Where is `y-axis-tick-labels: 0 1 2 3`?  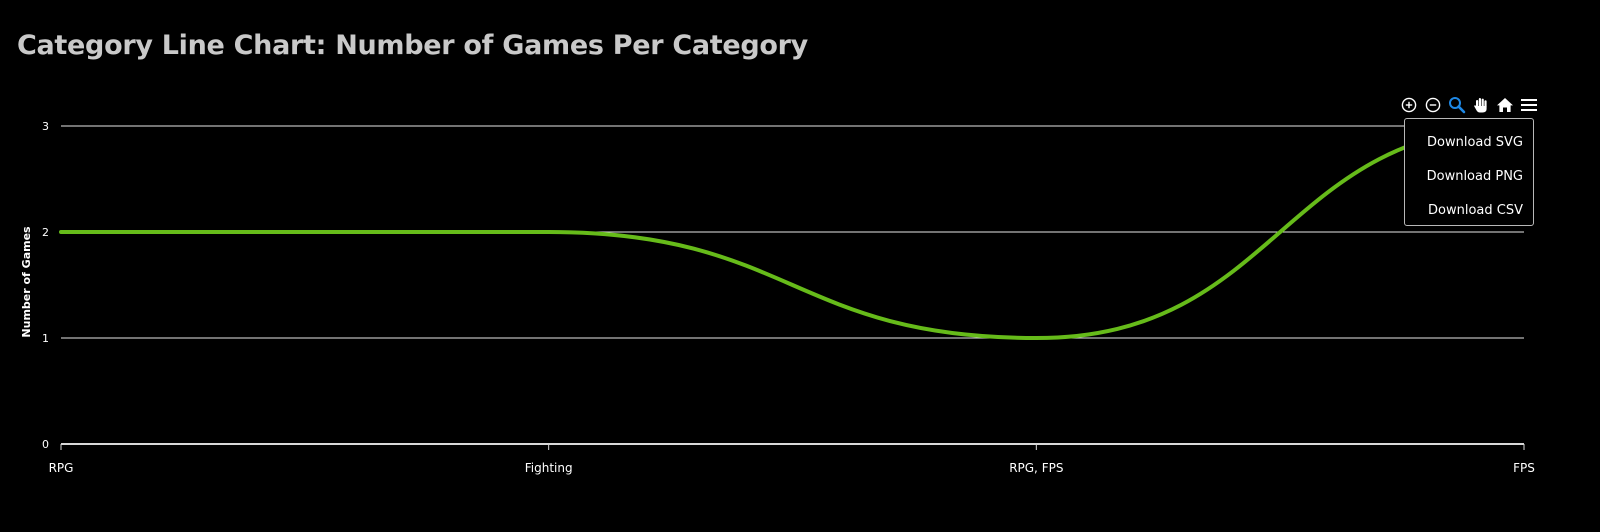 y-axis-tick-labels: 0 1 2 3 is located at coordinates (45, 285).